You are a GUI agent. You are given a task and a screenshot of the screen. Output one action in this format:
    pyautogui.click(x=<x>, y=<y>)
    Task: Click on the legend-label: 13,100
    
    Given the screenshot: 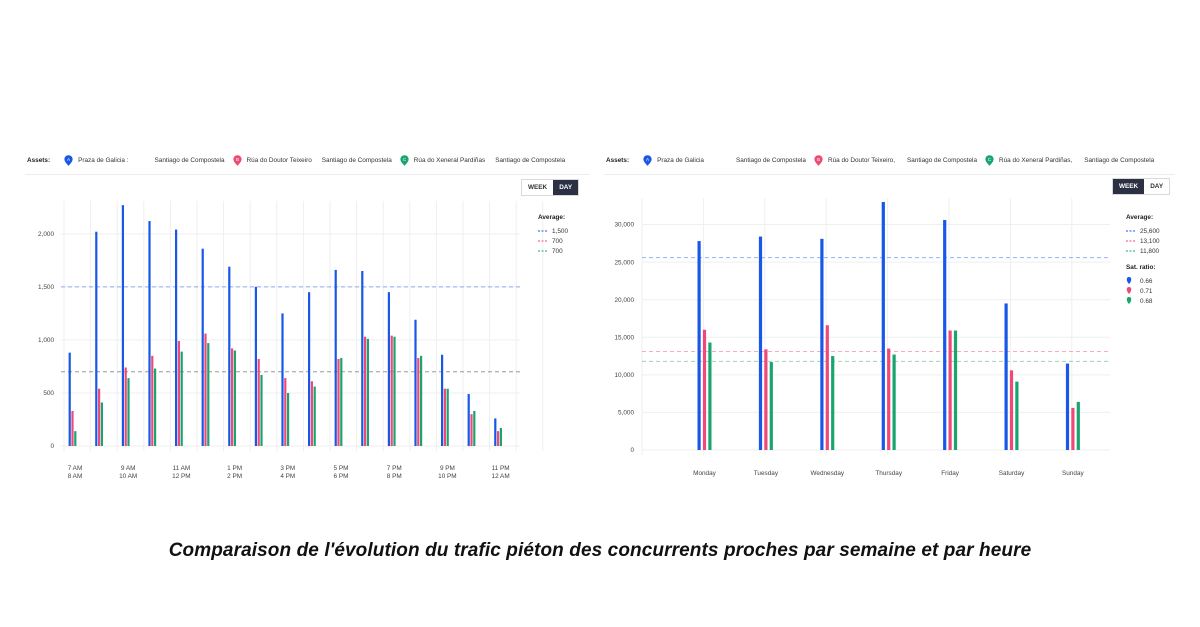 What is the action you would take?
    pyautogui.click(x=1150, y=241)
    